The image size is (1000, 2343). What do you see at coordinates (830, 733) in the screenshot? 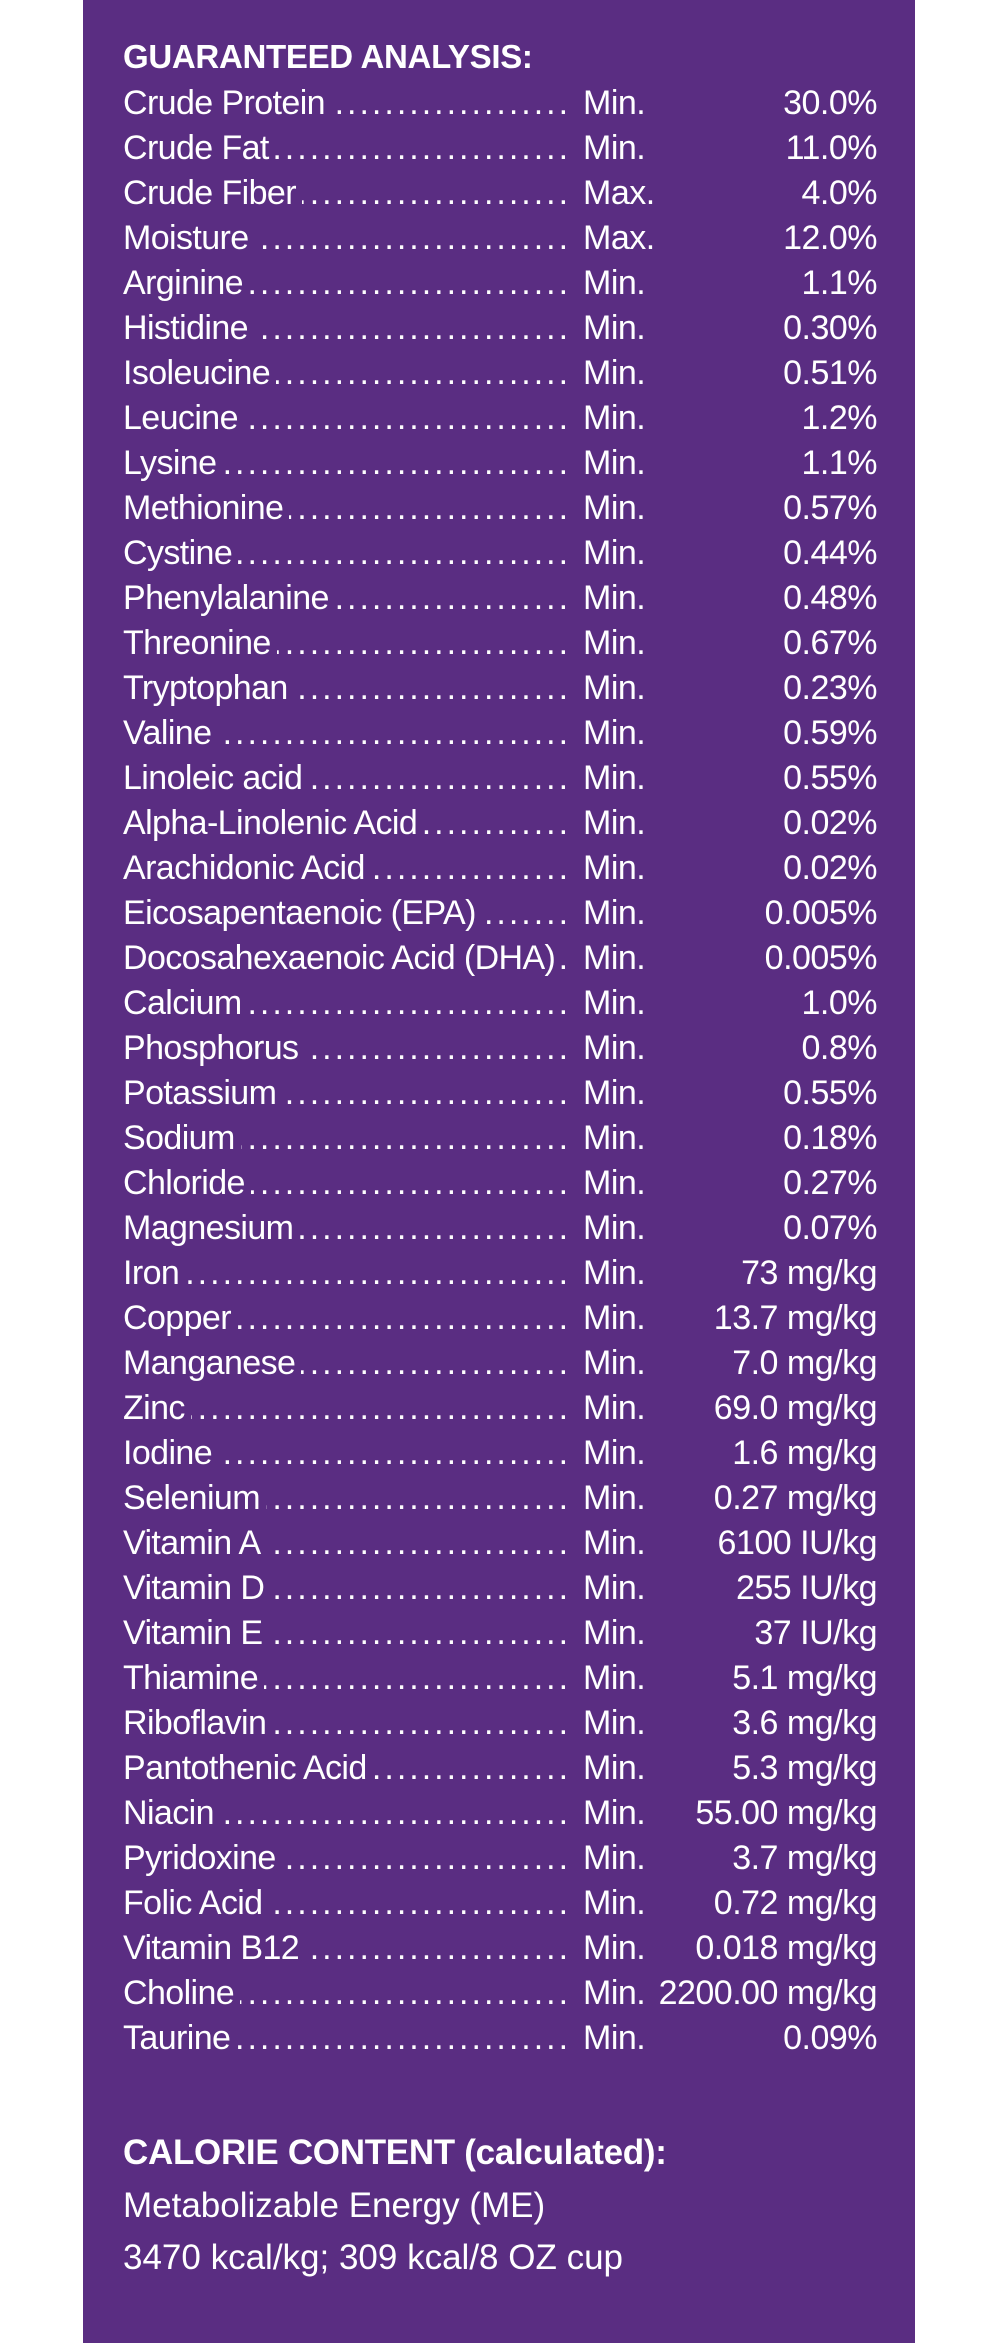
I see `nutrient-value: 0.59%` at bounding box center [830, 733].